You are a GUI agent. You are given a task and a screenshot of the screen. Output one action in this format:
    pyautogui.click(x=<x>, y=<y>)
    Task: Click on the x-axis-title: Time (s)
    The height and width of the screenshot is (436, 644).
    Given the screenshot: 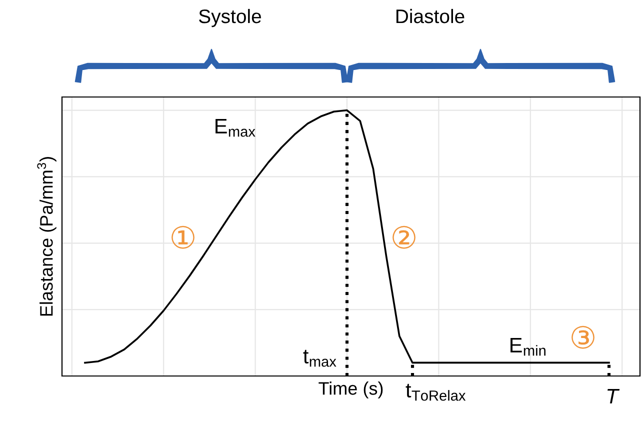 What is the action you would take?
    pyautogui.click(x=350, y=390)
    